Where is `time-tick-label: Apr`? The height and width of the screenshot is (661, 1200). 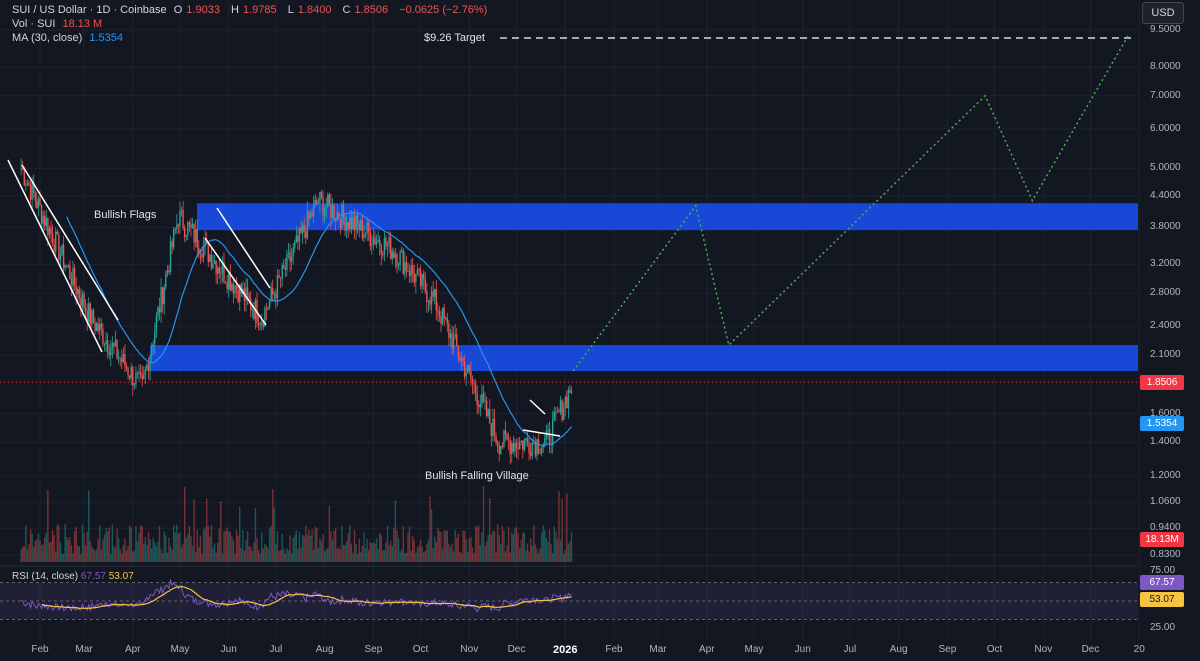
time-tick-label: Apr is located at coordinates (133, 649).